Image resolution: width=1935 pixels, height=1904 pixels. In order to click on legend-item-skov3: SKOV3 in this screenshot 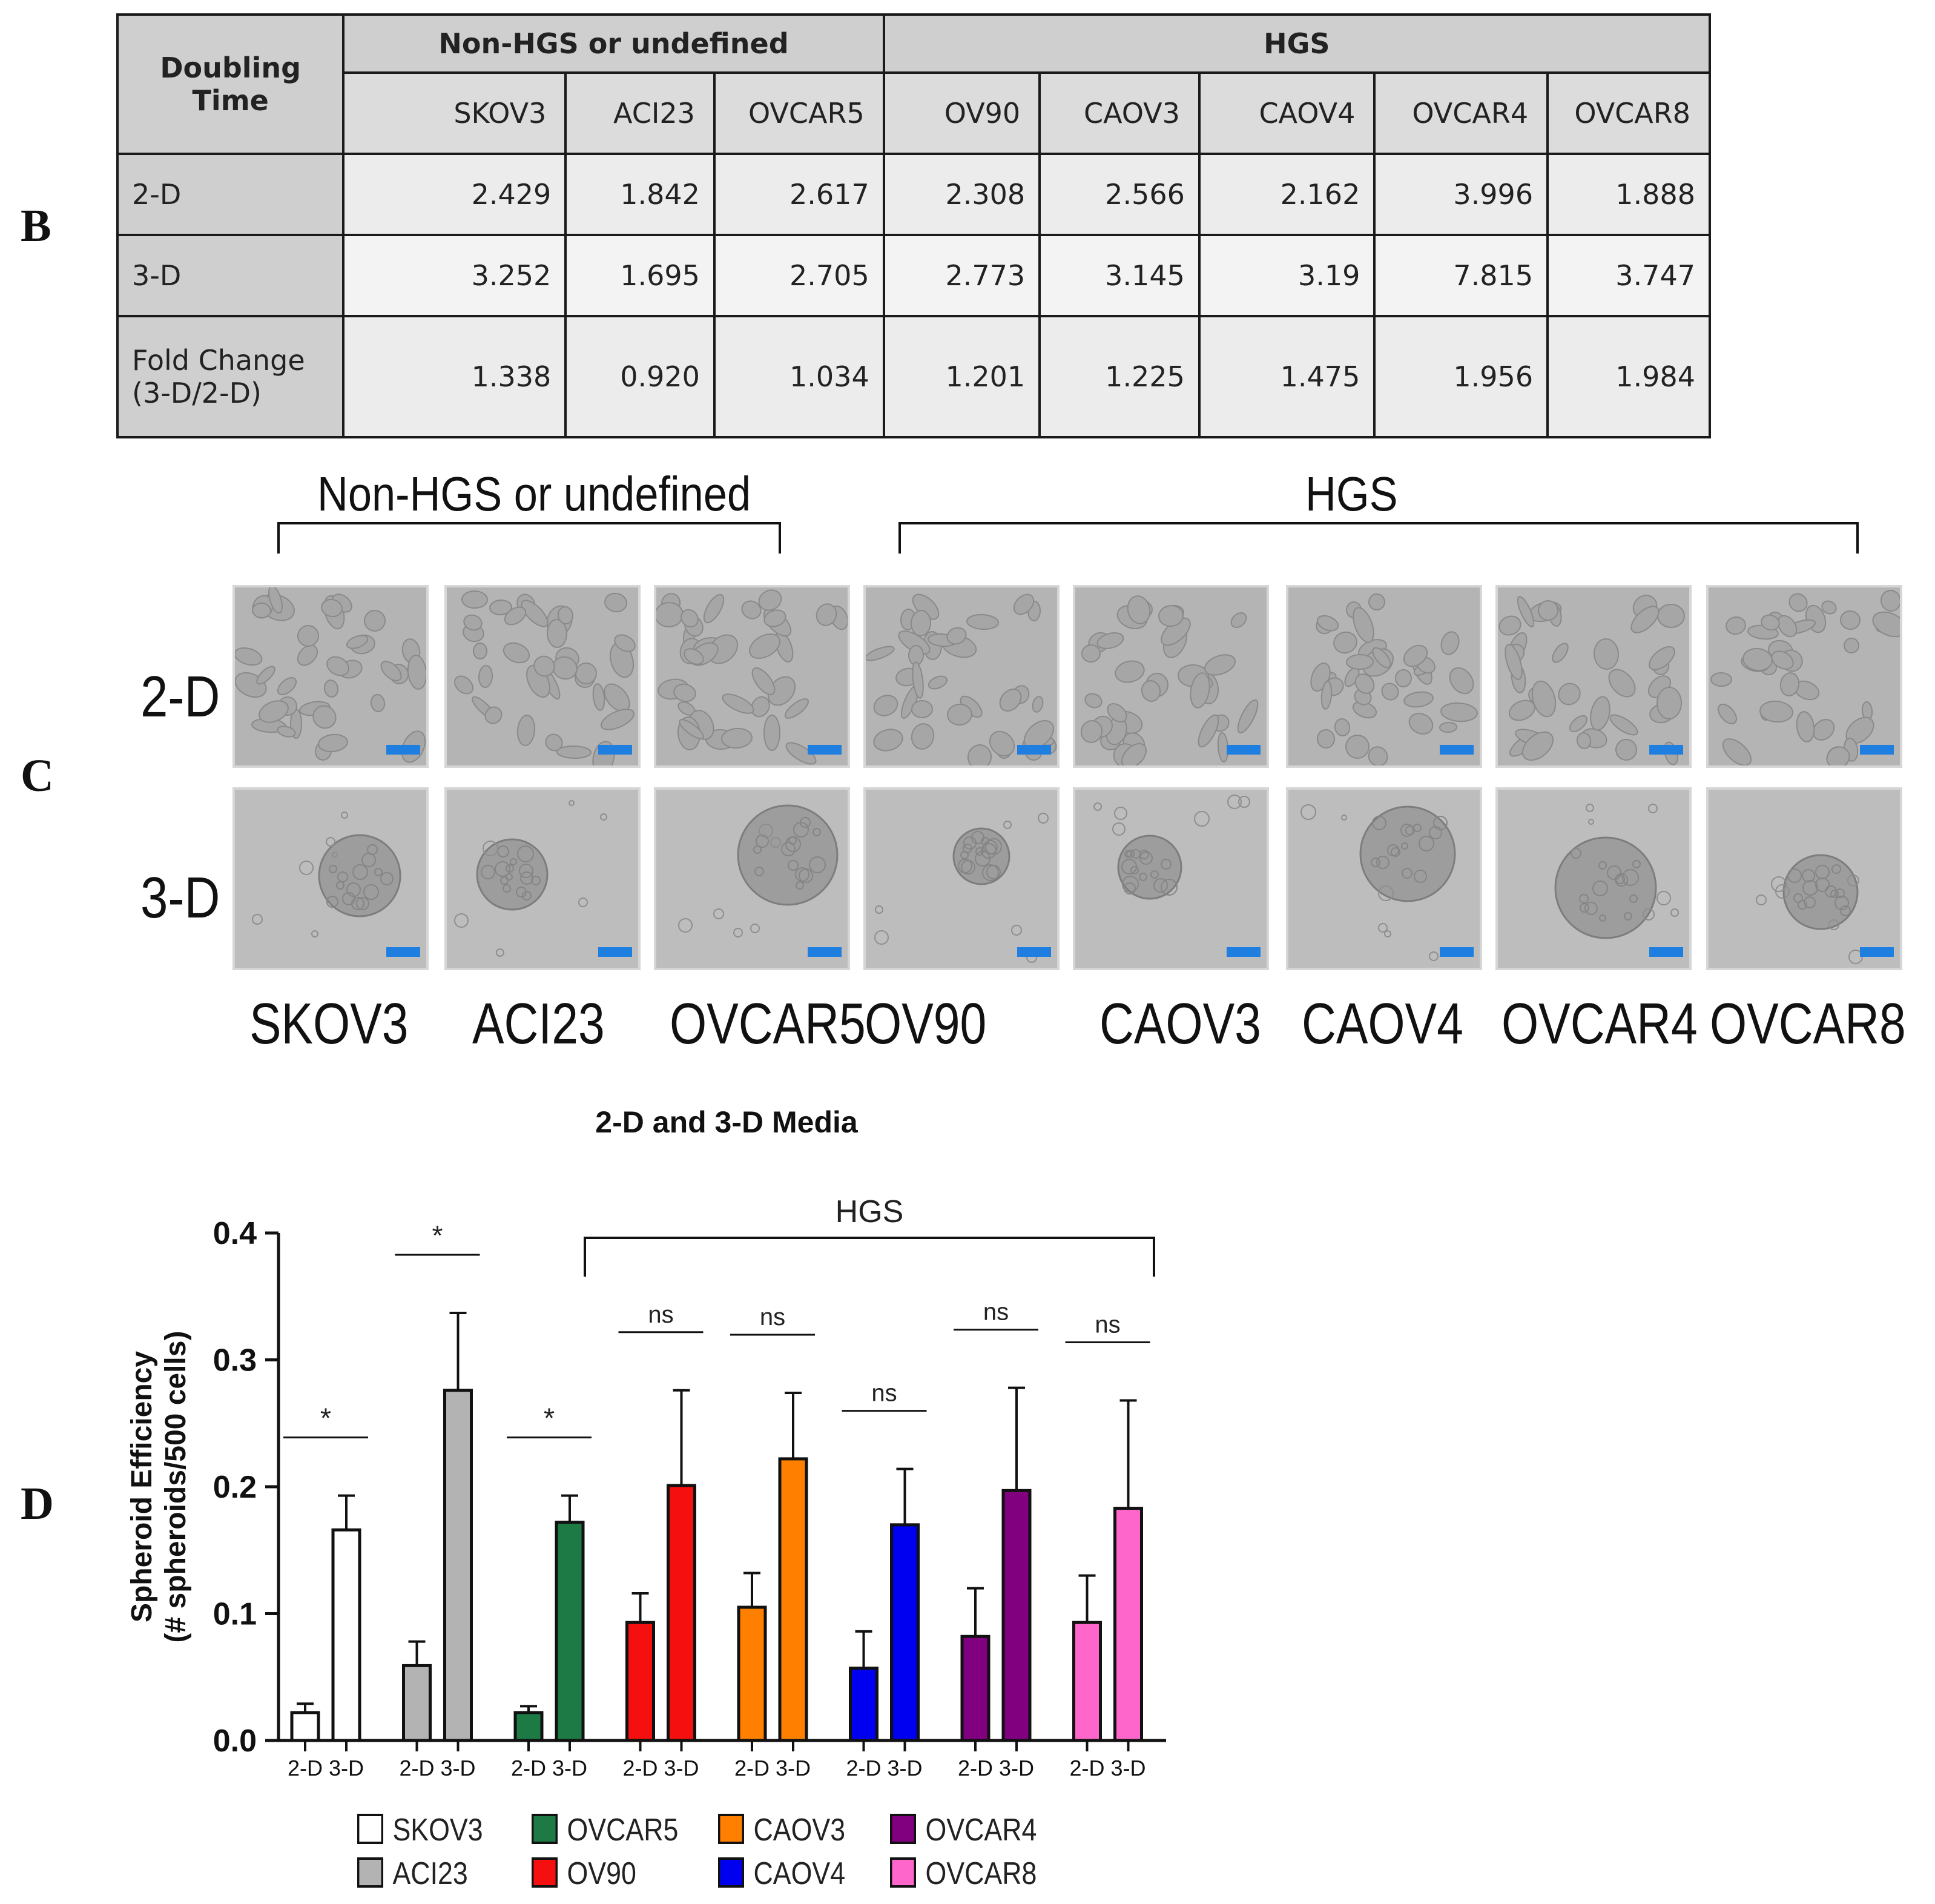, I will do `click(420, 1830)`.